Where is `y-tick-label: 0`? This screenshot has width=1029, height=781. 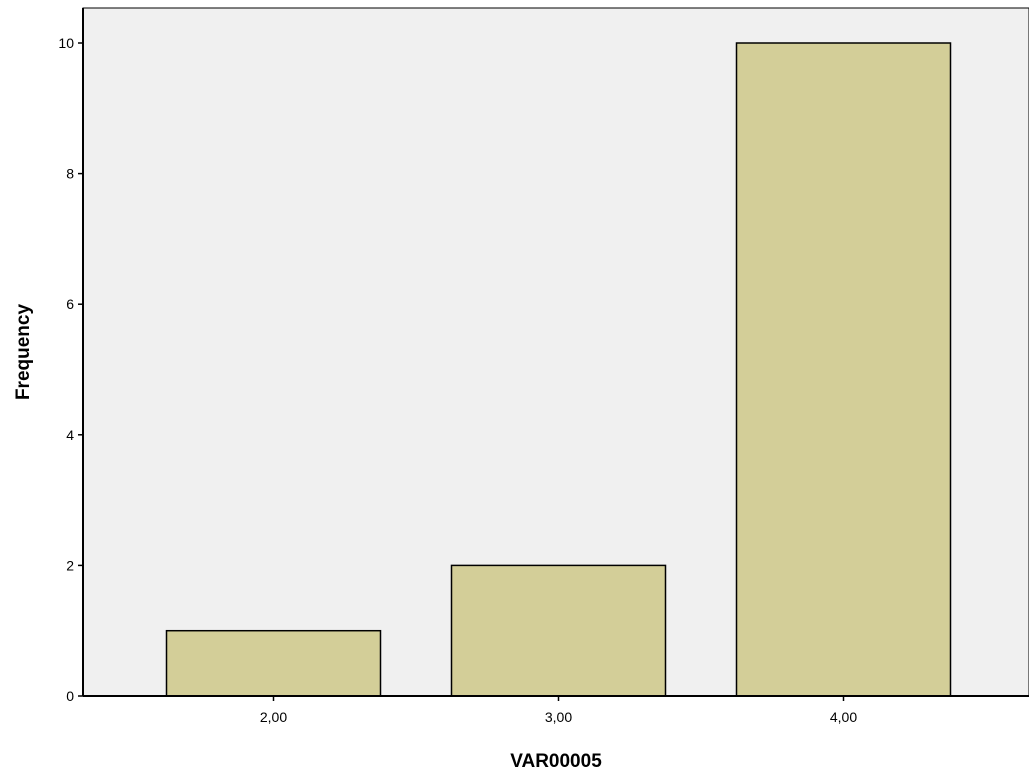 y-tick-label: 0 is located at coordinates (70, 696).